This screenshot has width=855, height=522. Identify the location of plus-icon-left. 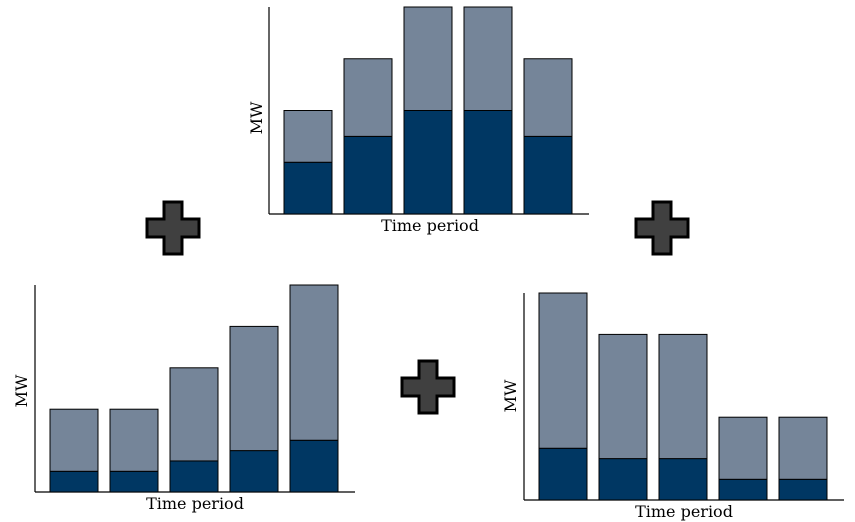
(173, 228).